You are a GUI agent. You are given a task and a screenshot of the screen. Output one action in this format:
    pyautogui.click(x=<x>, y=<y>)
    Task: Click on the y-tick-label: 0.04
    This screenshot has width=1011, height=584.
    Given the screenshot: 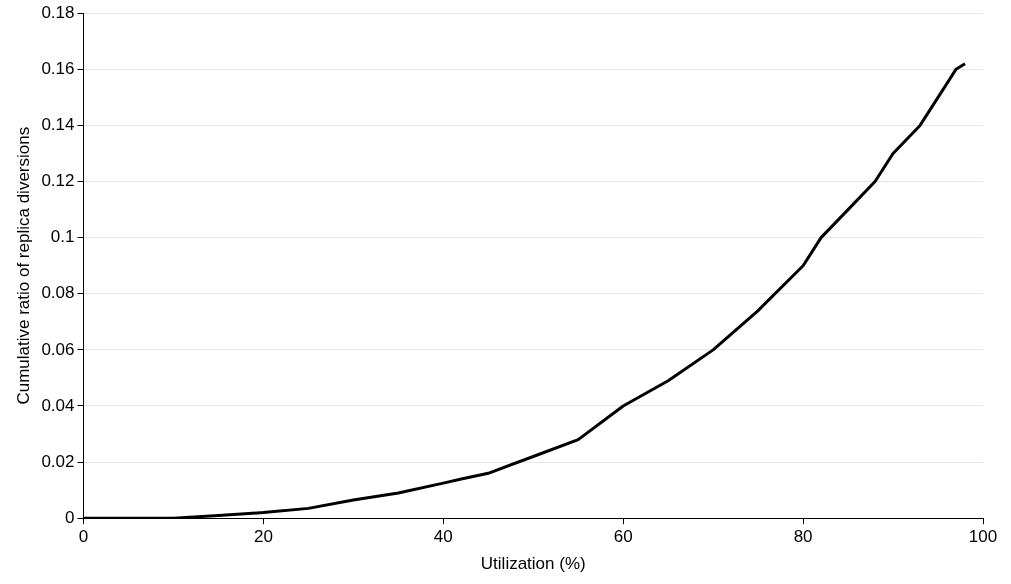 What is the action you would take?
    pyautogui.click(x=58, y=405)
    